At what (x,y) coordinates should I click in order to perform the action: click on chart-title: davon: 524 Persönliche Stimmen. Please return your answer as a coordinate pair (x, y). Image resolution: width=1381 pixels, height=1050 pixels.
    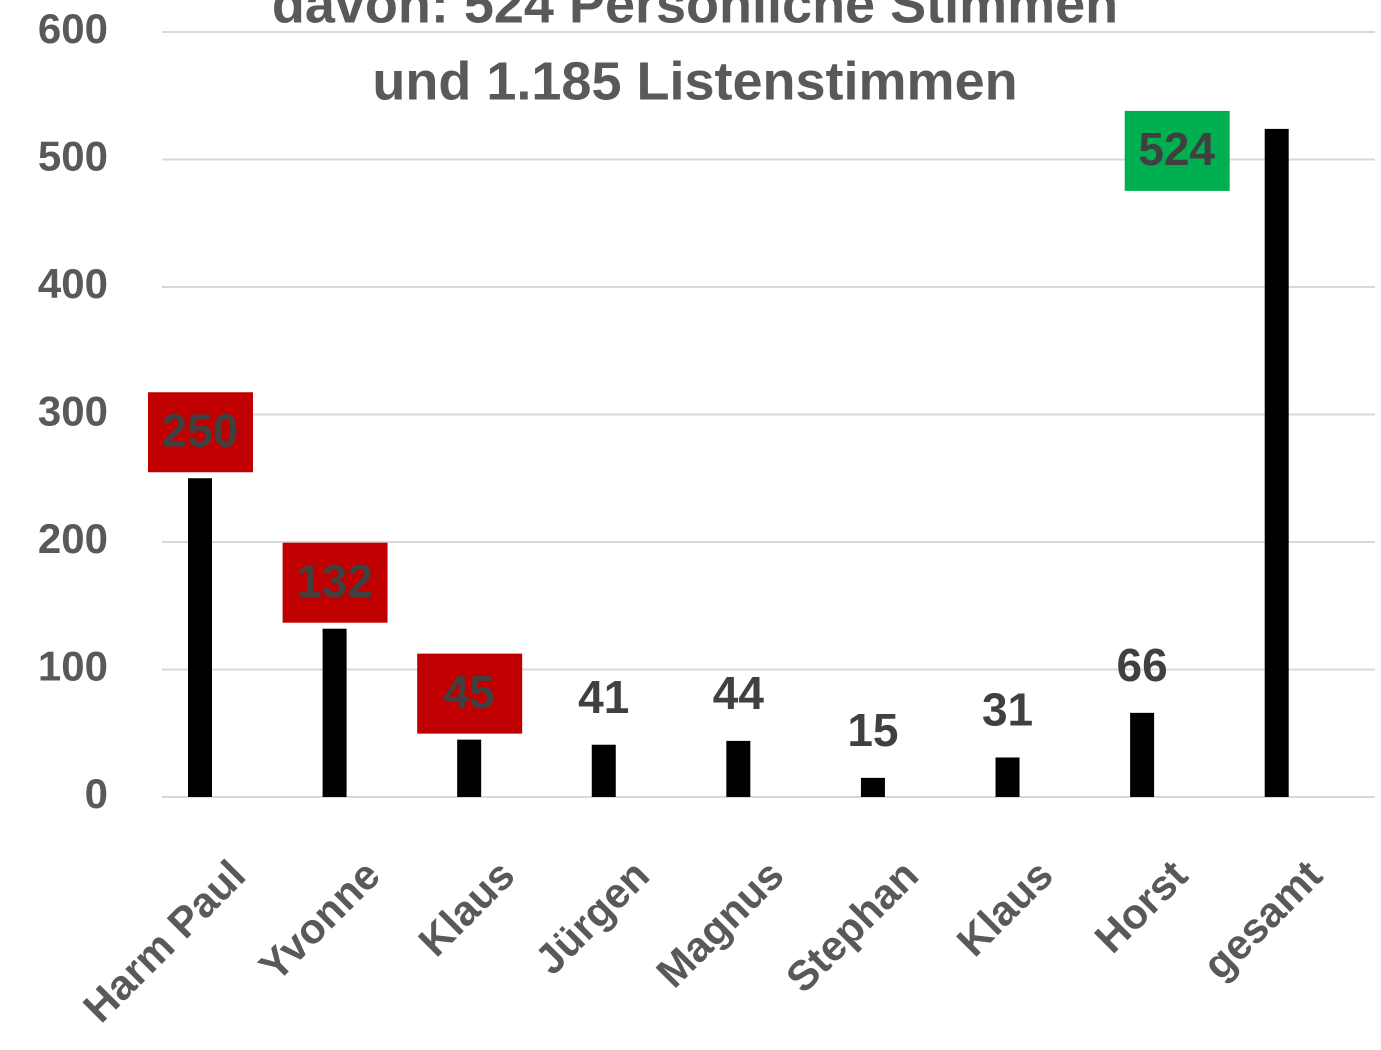
    Looking at the image, I should click on (695, 17).